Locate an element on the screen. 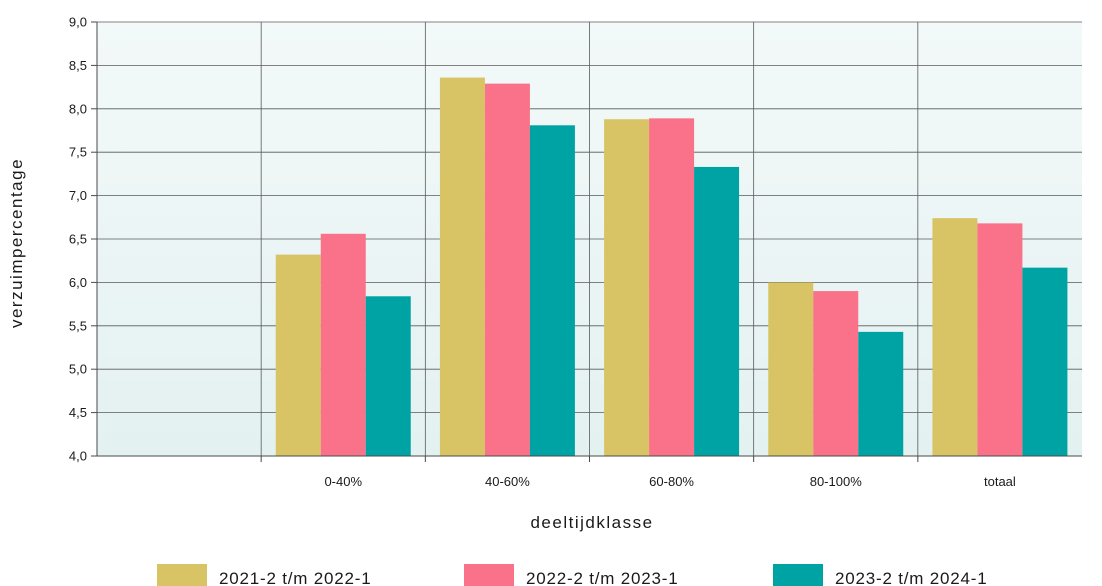  y-tick-label: 9,0 is located at coordinates (78, 22).